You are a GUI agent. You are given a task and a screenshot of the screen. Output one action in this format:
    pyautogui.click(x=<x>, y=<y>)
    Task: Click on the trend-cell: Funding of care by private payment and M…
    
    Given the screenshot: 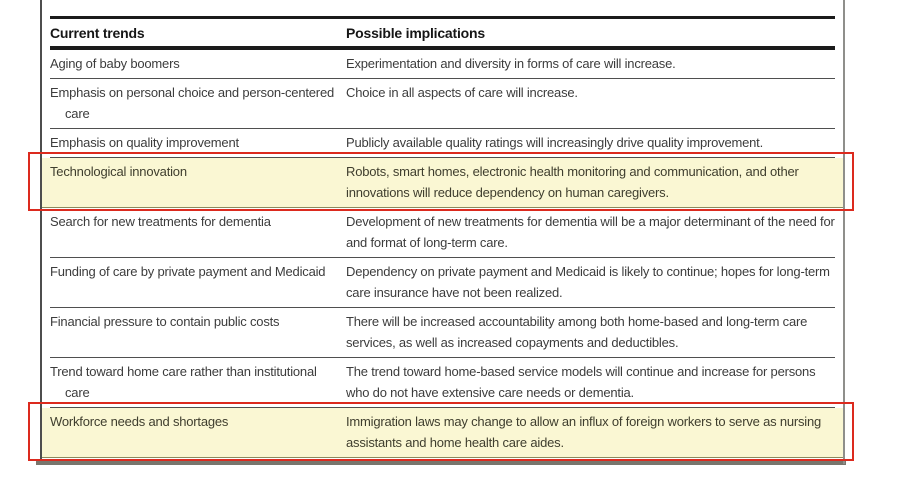 What is the action you would take?
    pyautogui.click(x=188, y=271)
    